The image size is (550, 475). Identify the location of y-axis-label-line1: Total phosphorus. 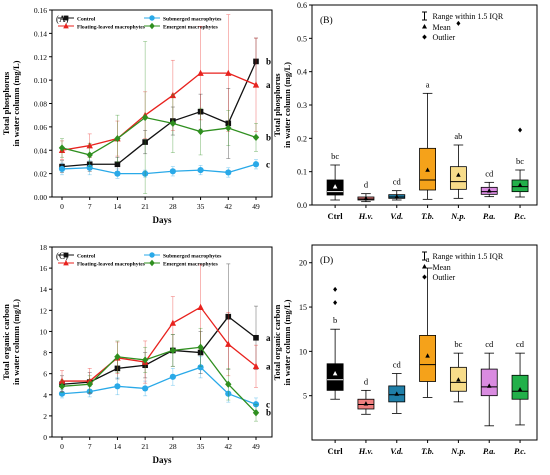
(6, 103).